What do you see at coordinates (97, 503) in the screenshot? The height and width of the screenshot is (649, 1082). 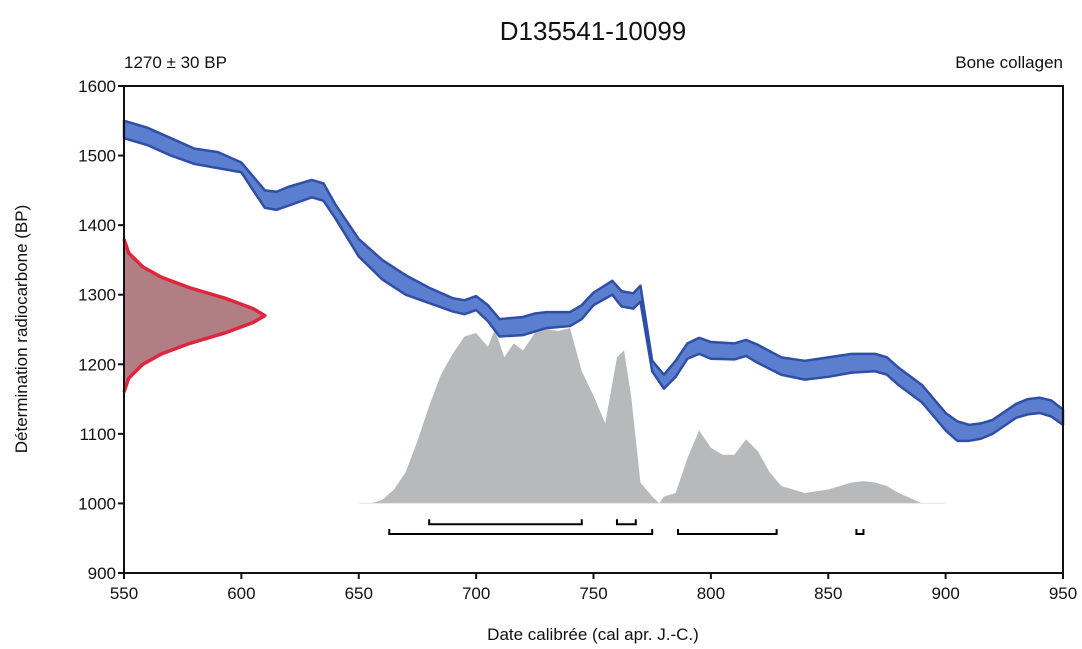 I see `y-tick-label: 1000` at bounding box center [97, 503].